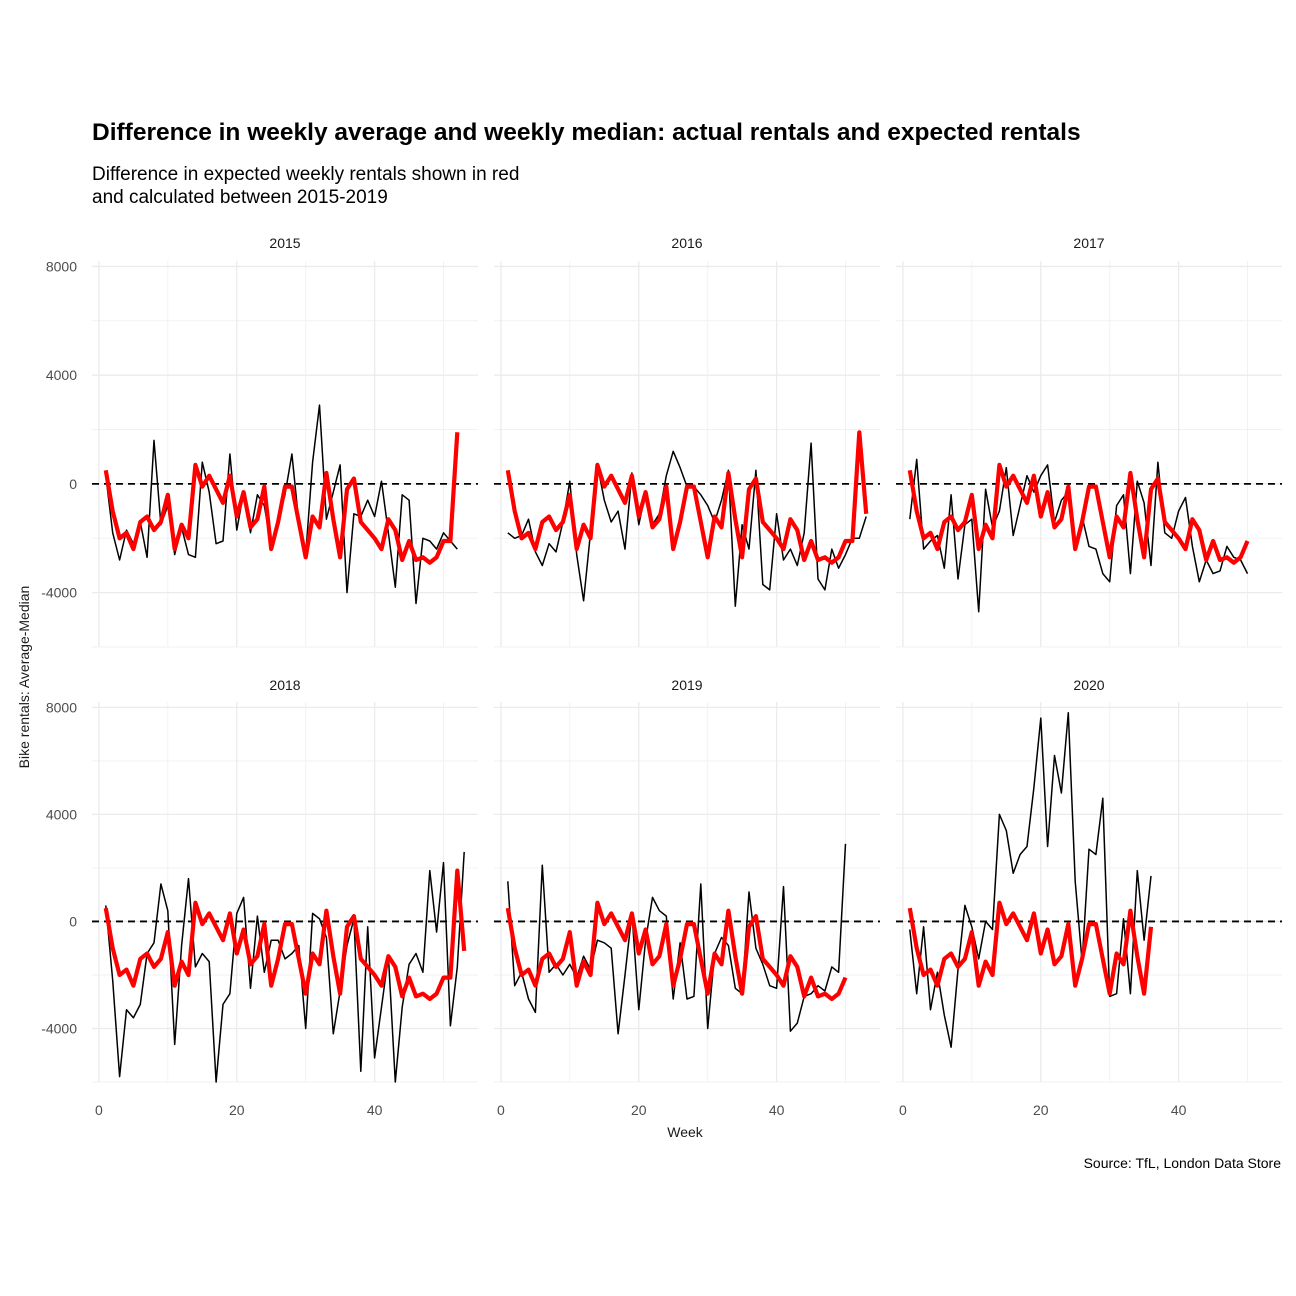  I want to click on panel-strip-label: 2018, so click(284, 685).